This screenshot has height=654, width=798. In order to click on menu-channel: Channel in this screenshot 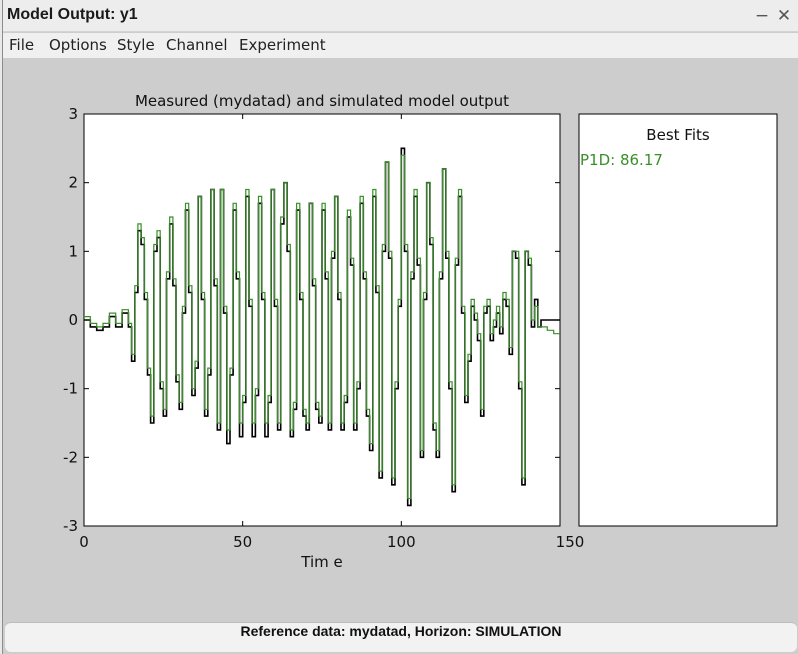, I will do `click(197, 45)`.